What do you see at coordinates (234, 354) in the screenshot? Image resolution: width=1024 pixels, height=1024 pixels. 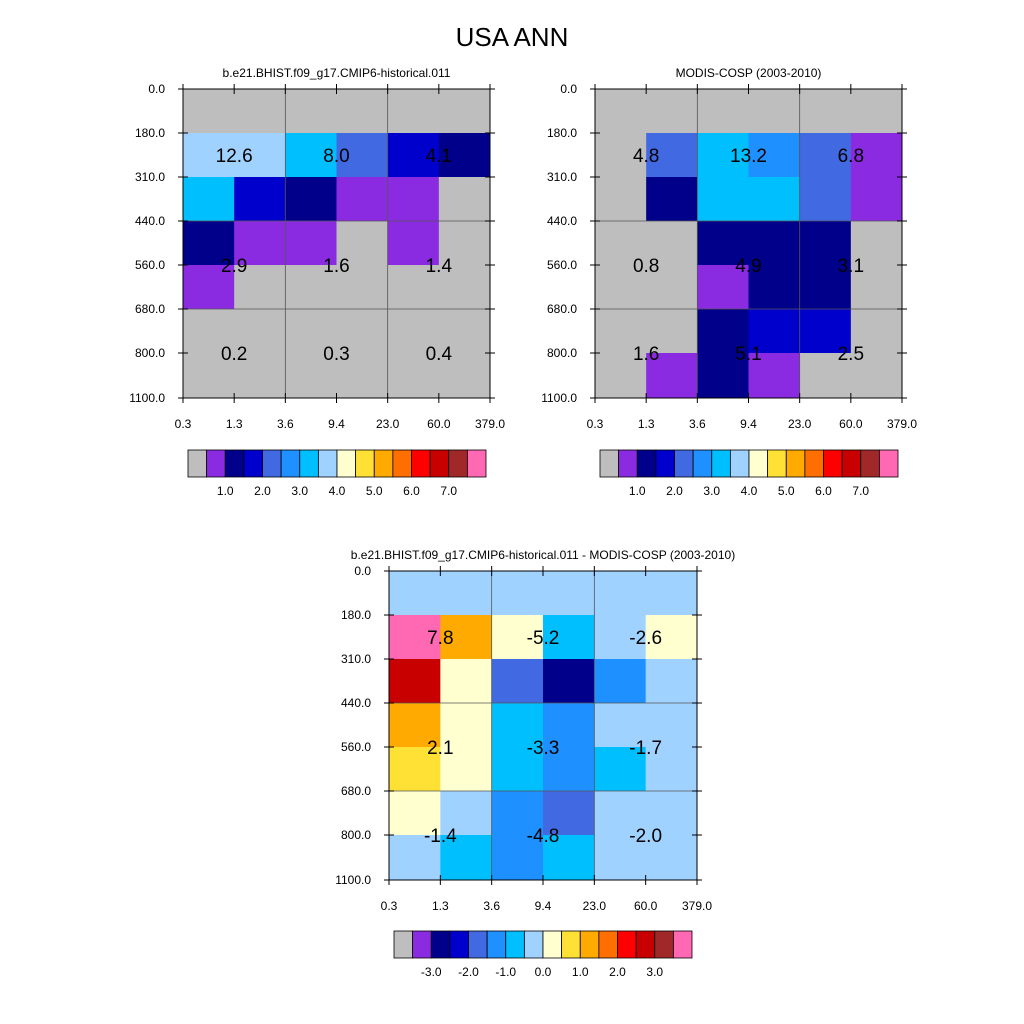 I see `cell-value-label: 0.2` at bounding box center [234, 354].